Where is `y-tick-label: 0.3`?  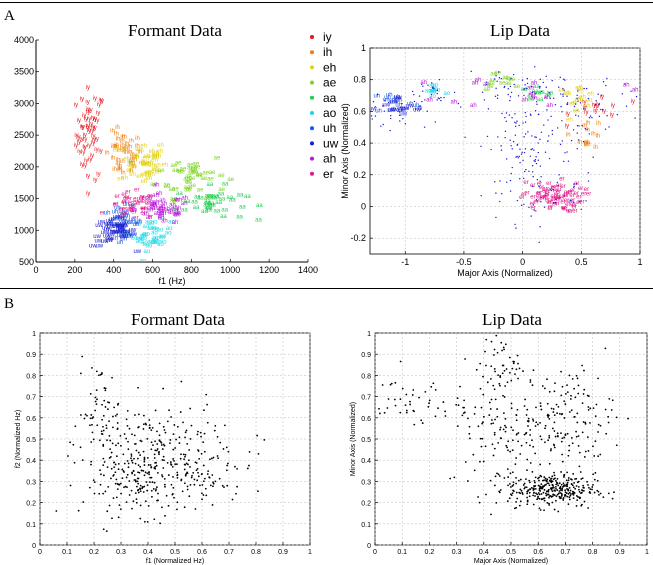
y-tick-label: 0.3 is located at coordinates (366, 482).